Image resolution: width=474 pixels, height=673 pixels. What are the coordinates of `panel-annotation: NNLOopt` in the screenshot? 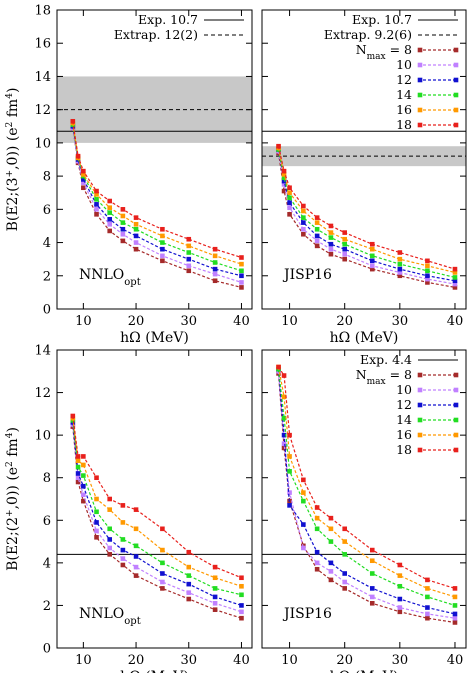 It's located at (110, 277).